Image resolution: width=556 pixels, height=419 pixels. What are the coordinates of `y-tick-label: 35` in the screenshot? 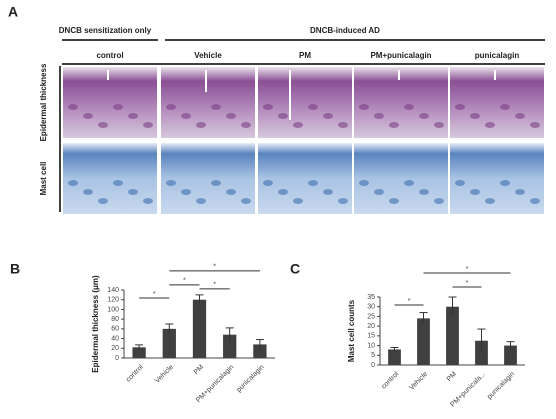 It's located at (371, 297).